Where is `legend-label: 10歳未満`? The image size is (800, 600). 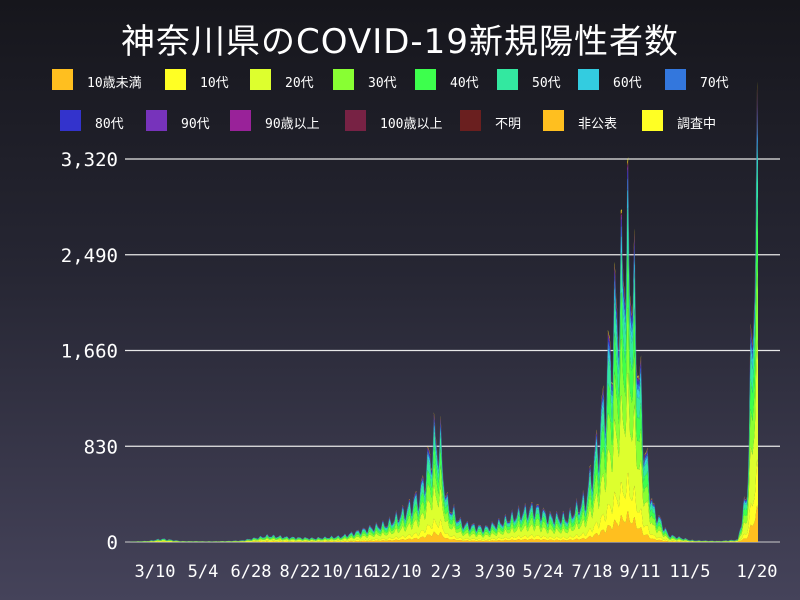
legend-label: 10歳未満 is located at coordinates (114, 83).